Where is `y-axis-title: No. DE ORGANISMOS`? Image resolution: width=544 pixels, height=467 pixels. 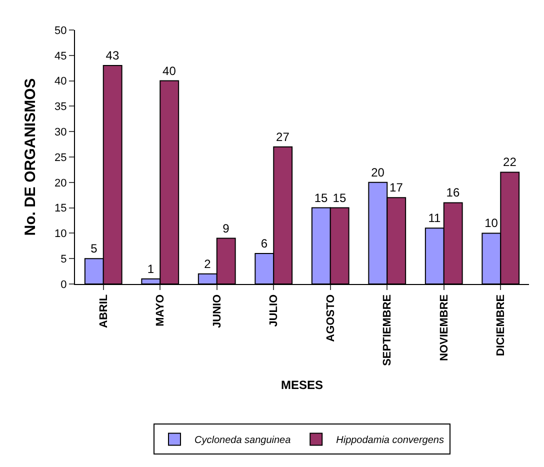
y-axis-title: No. DE ORGANISMOS is located at coordinates (30, 157).